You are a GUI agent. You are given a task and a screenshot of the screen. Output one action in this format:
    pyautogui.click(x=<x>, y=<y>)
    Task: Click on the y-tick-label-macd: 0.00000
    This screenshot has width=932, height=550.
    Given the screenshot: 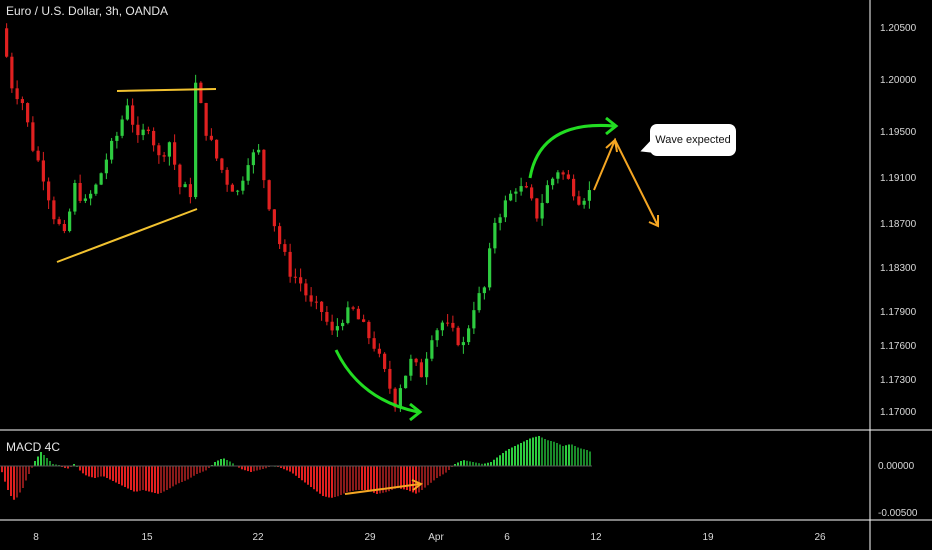 What is the action you would take?
    pyautogui.click(x=896, y=466)
    